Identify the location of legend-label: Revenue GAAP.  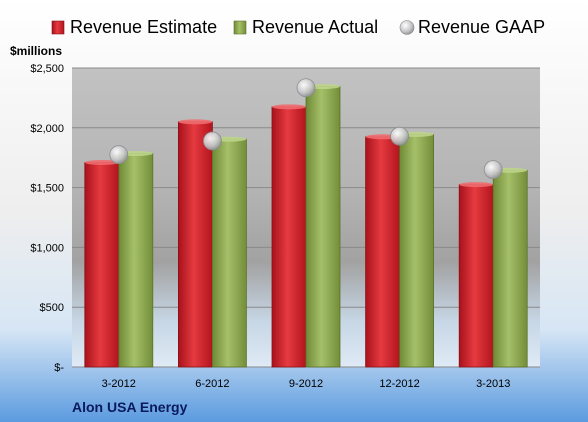
(481, 27).